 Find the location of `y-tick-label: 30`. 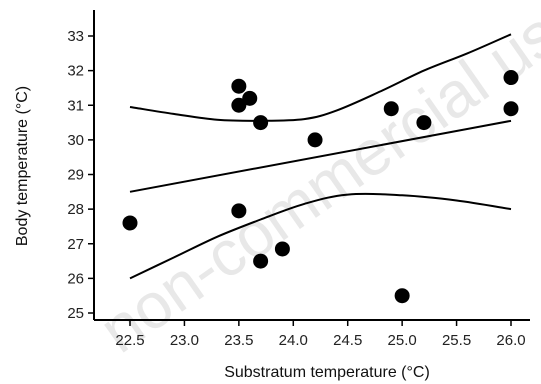

y-tick-label: 30 is located at coordinates (75, 140).